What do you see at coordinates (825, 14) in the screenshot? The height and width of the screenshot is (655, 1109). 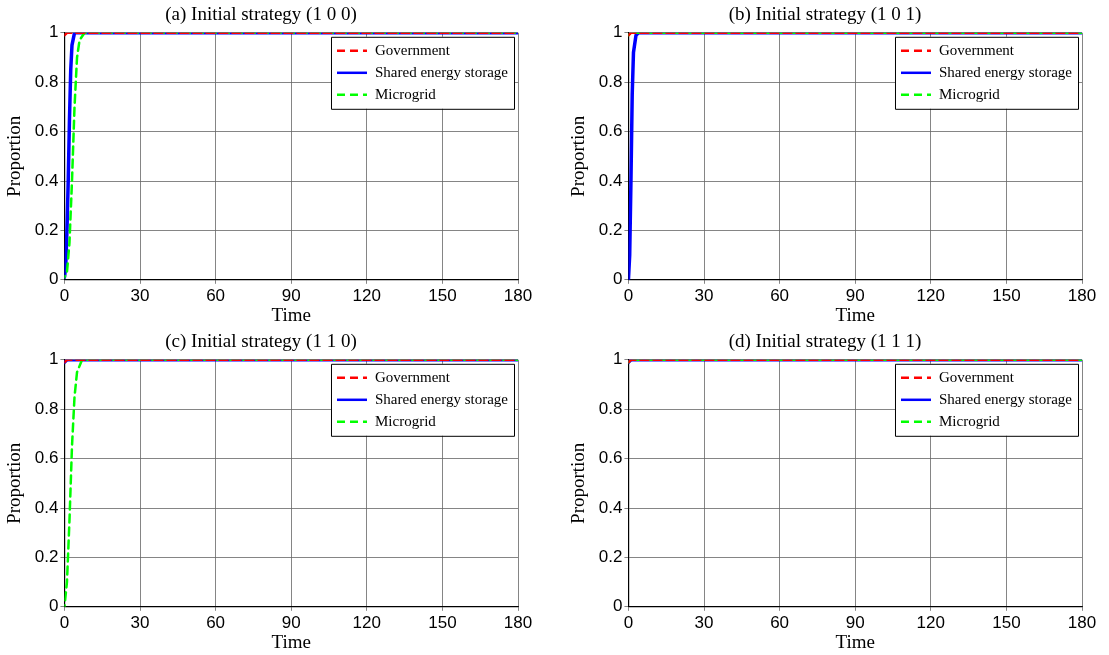 I see `chart-title: (b) Initial strategy (1 0 1)` at bounding box center [825, 14].